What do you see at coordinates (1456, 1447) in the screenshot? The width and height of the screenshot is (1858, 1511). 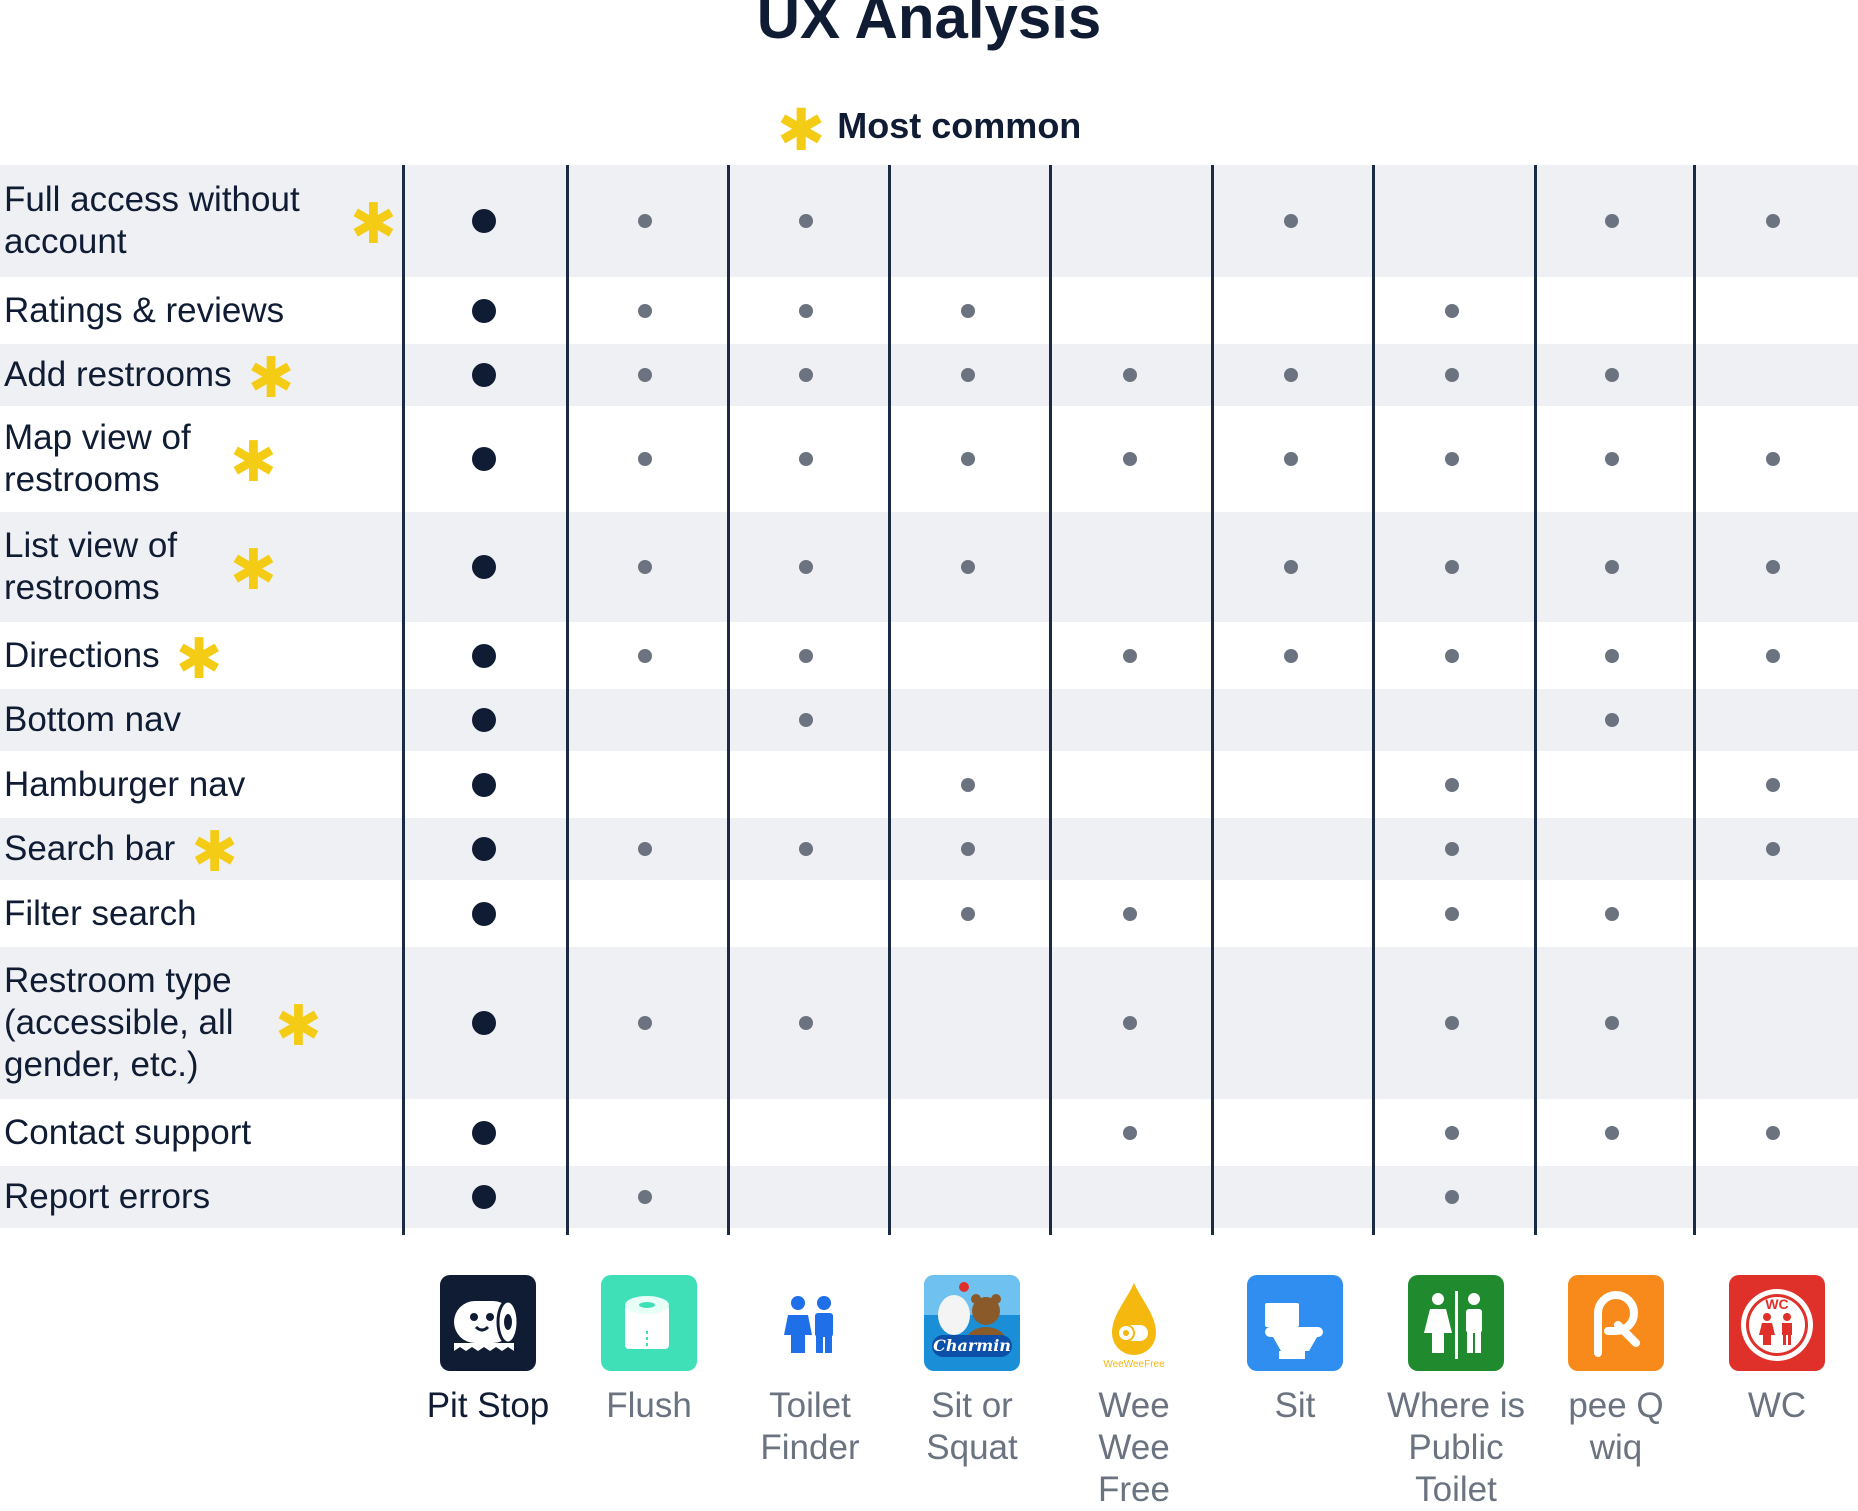 I see `app-name: Where is Public Toilet` at bounding box center [1456, 1447].